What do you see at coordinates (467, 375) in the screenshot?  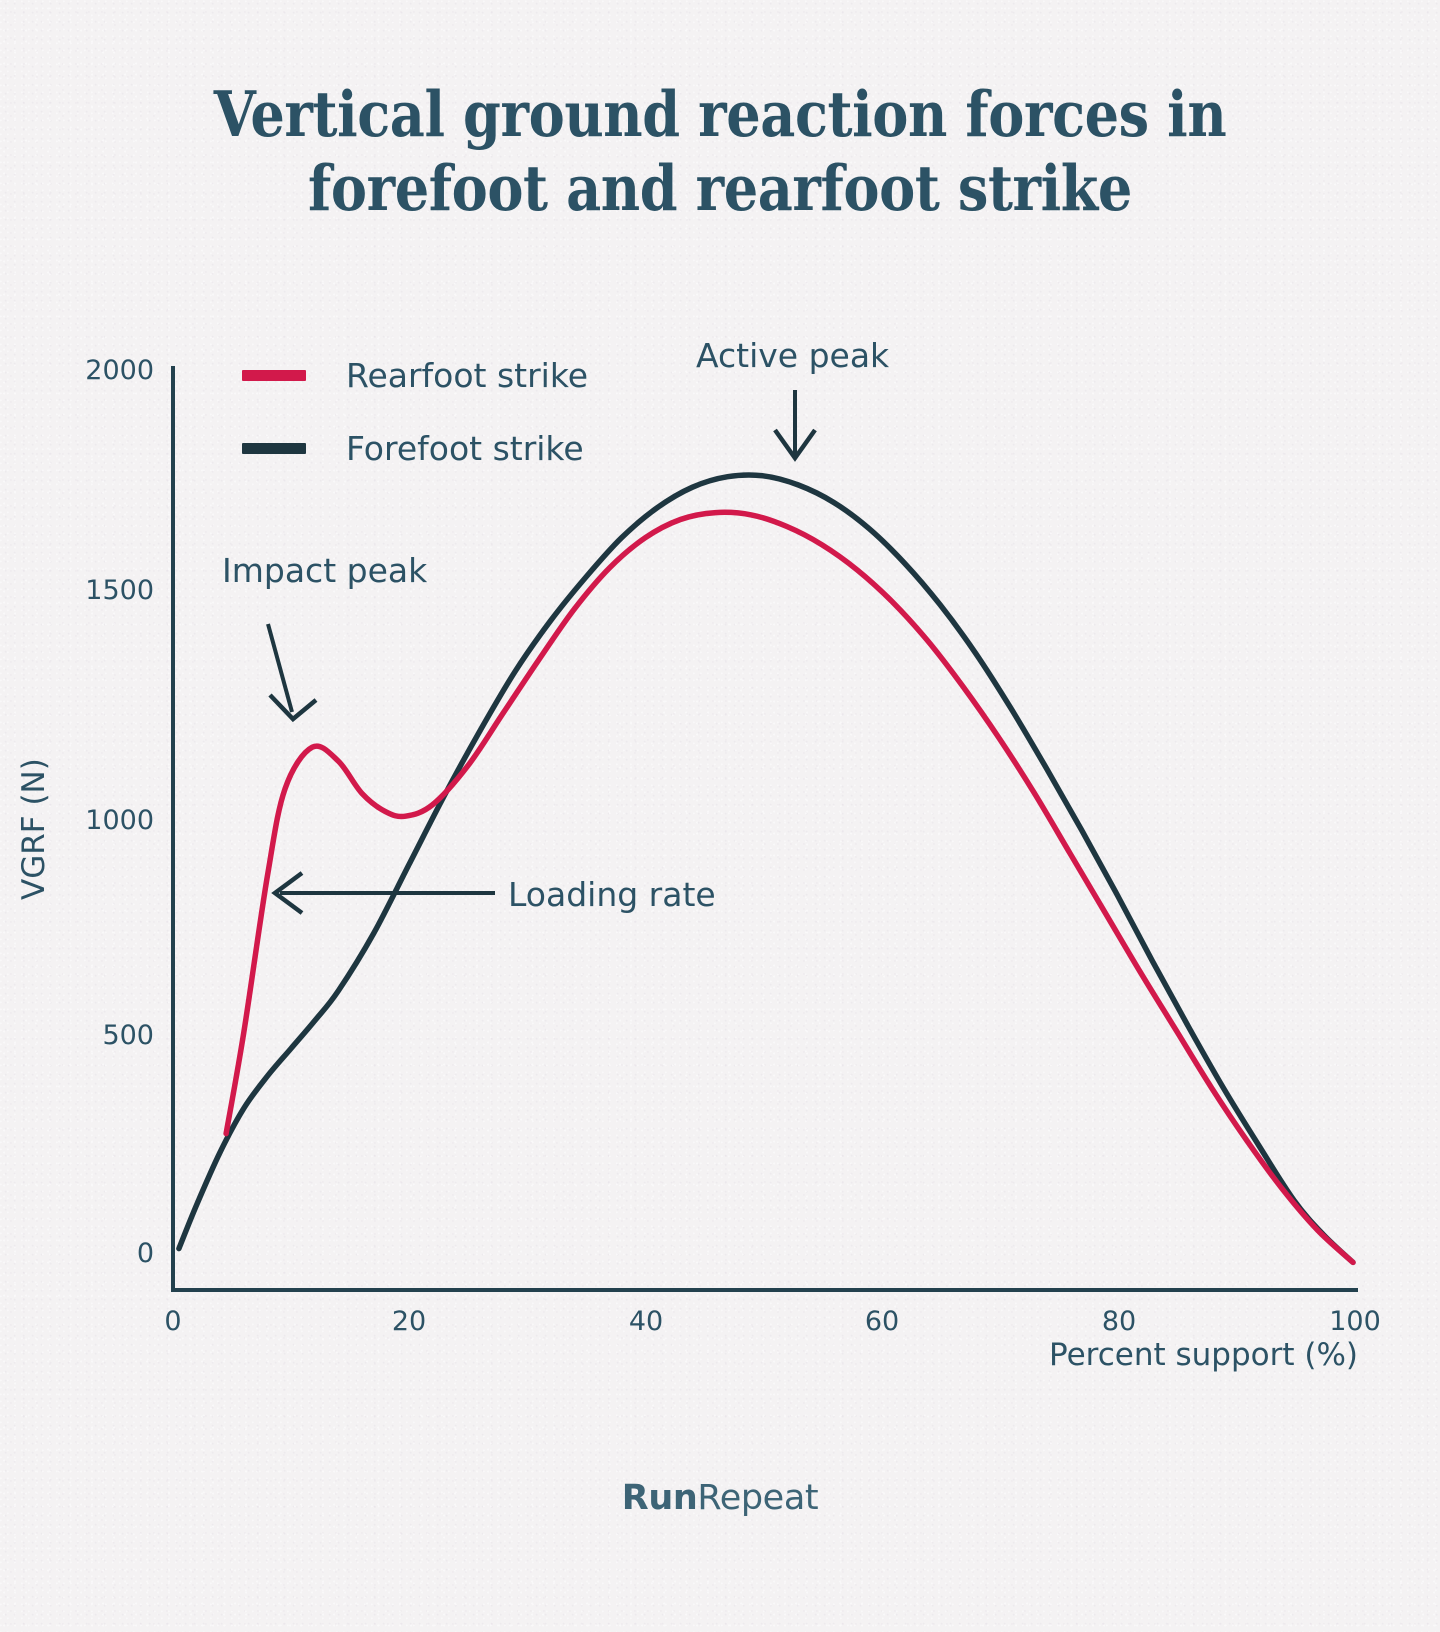 I see `legend-label-rearfoot-strike: Rearfoot strike` at bounding box center [467, 375].